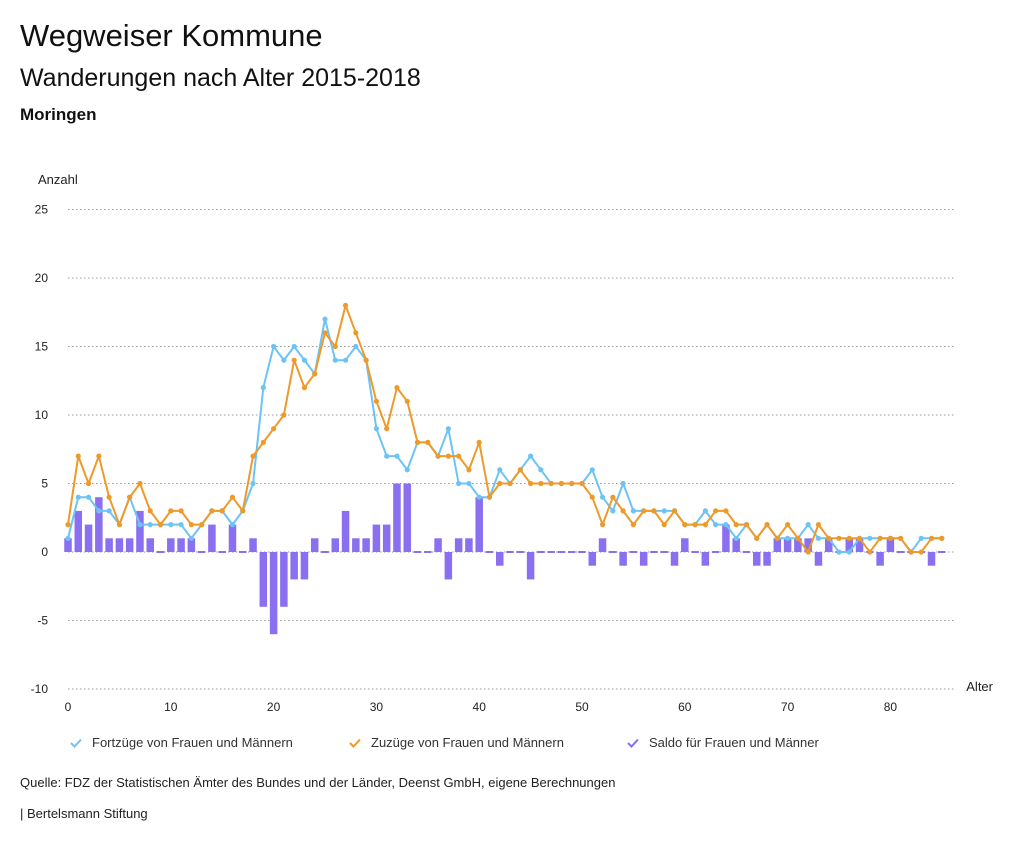  Describe the element at coordinates (68, 707) in the screenshot. I see `x-tick-label: 0` at that location.